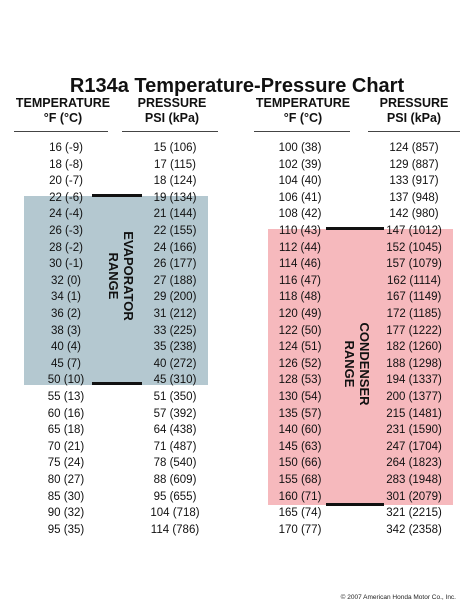 The image size is (474, 613). What do you see at coordinates (414, 414) in the screenshot?
I see `right-pressure-cell: 215 (1481)` at bounding box center [414, 414].